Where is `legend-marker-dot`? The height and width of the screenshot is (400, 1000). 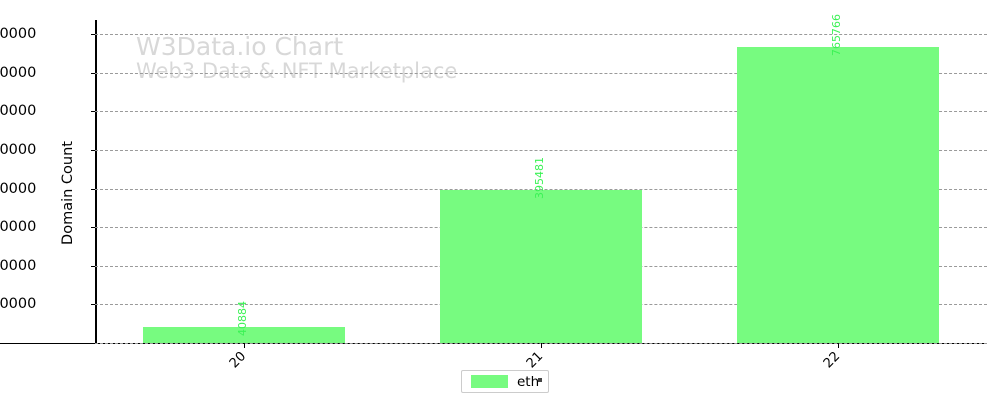 legend-marker-dot is located at coordinates (540, 380).